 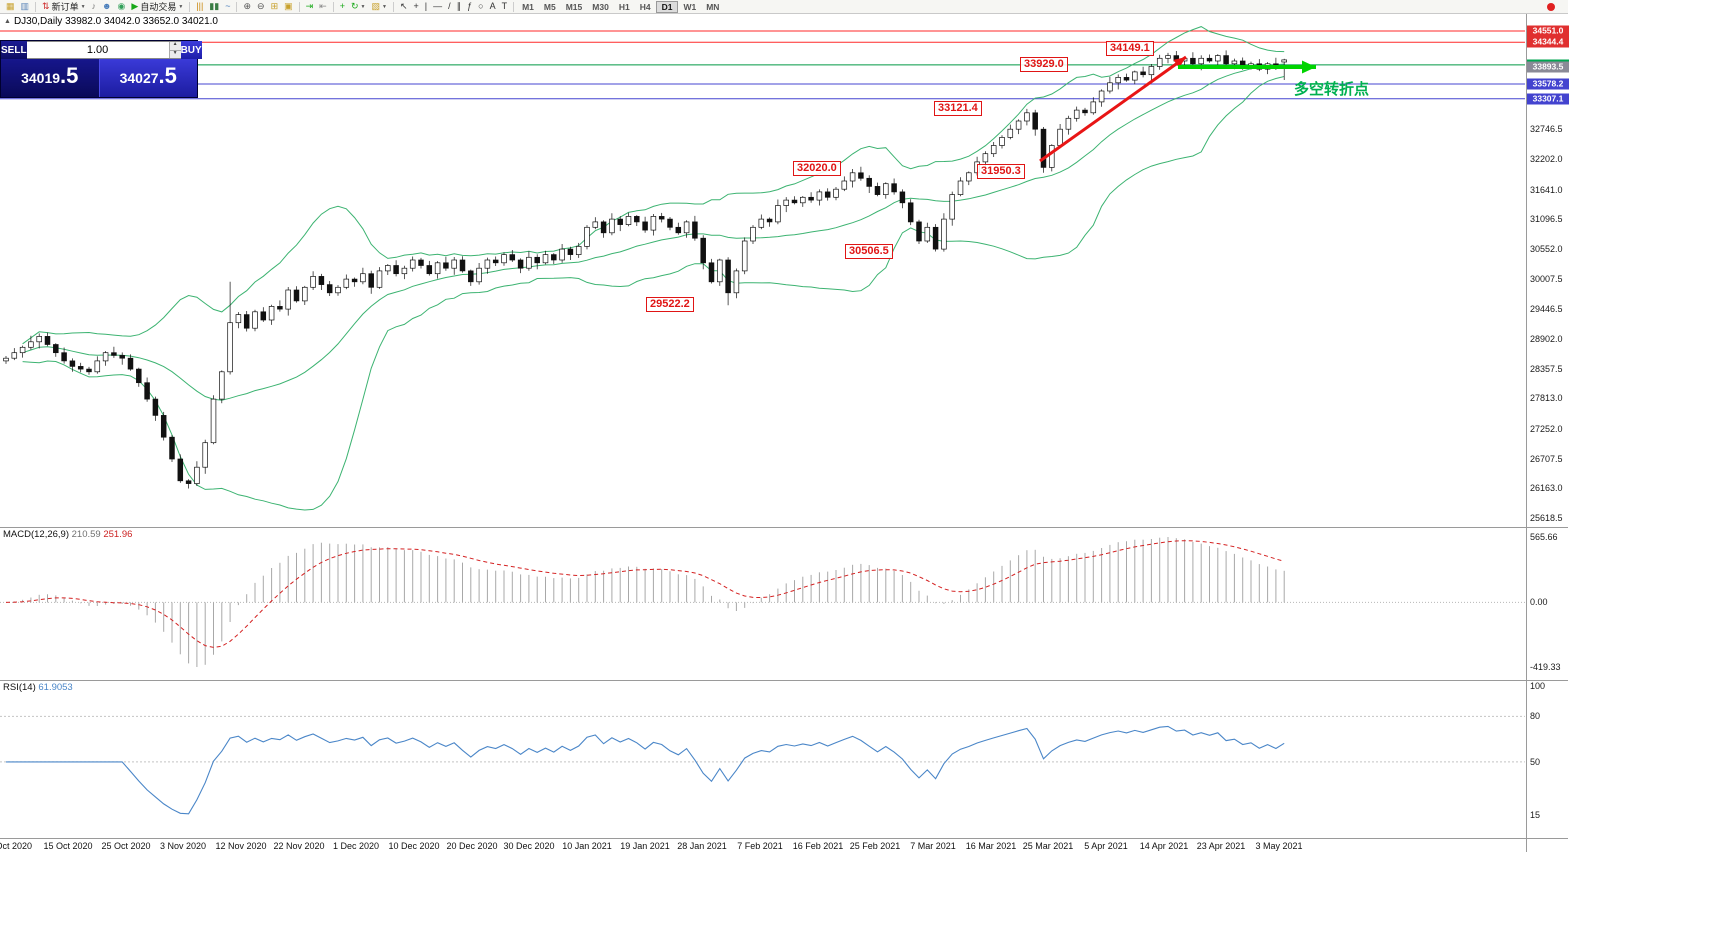 What do you see at coordinates (528, 6) in the screenshot?
I see `timeframe-m1-button: M1` at bounding box center [528, 6].